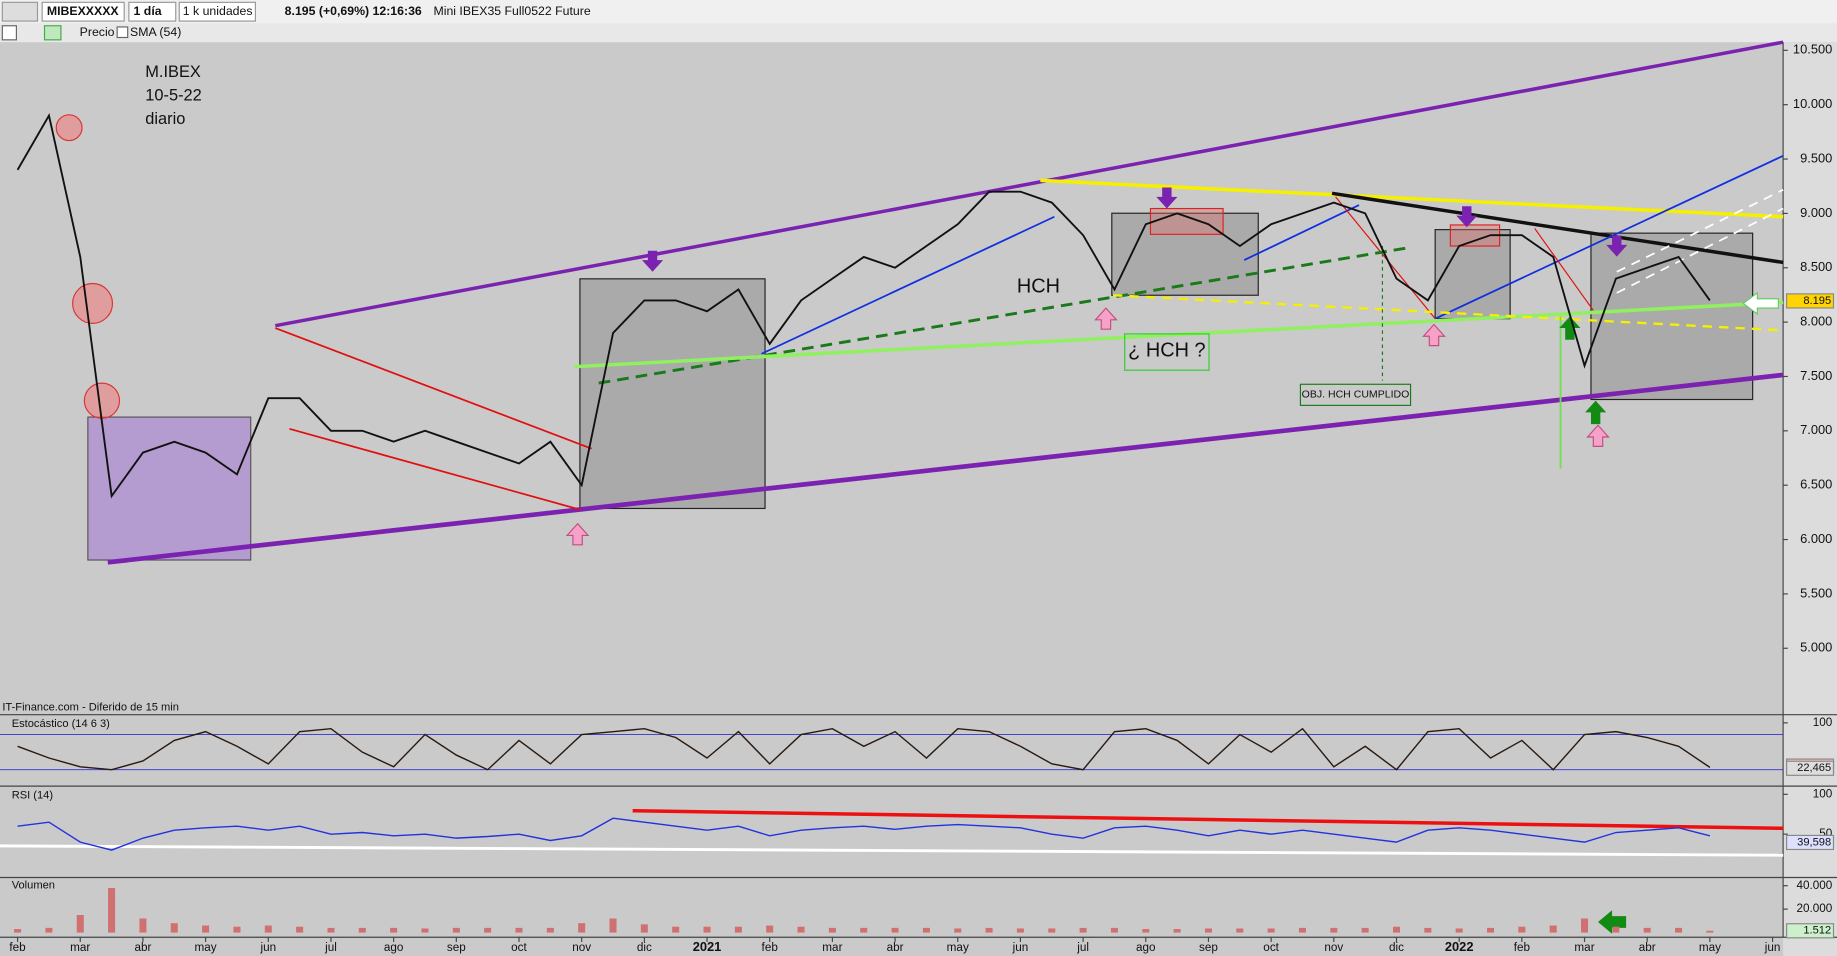 The width and height of the screenshot is (1837, 956). Describe the element at coordinates (1817, 931) in the screenshot. I see `last-value-label: 1.512` at that location.